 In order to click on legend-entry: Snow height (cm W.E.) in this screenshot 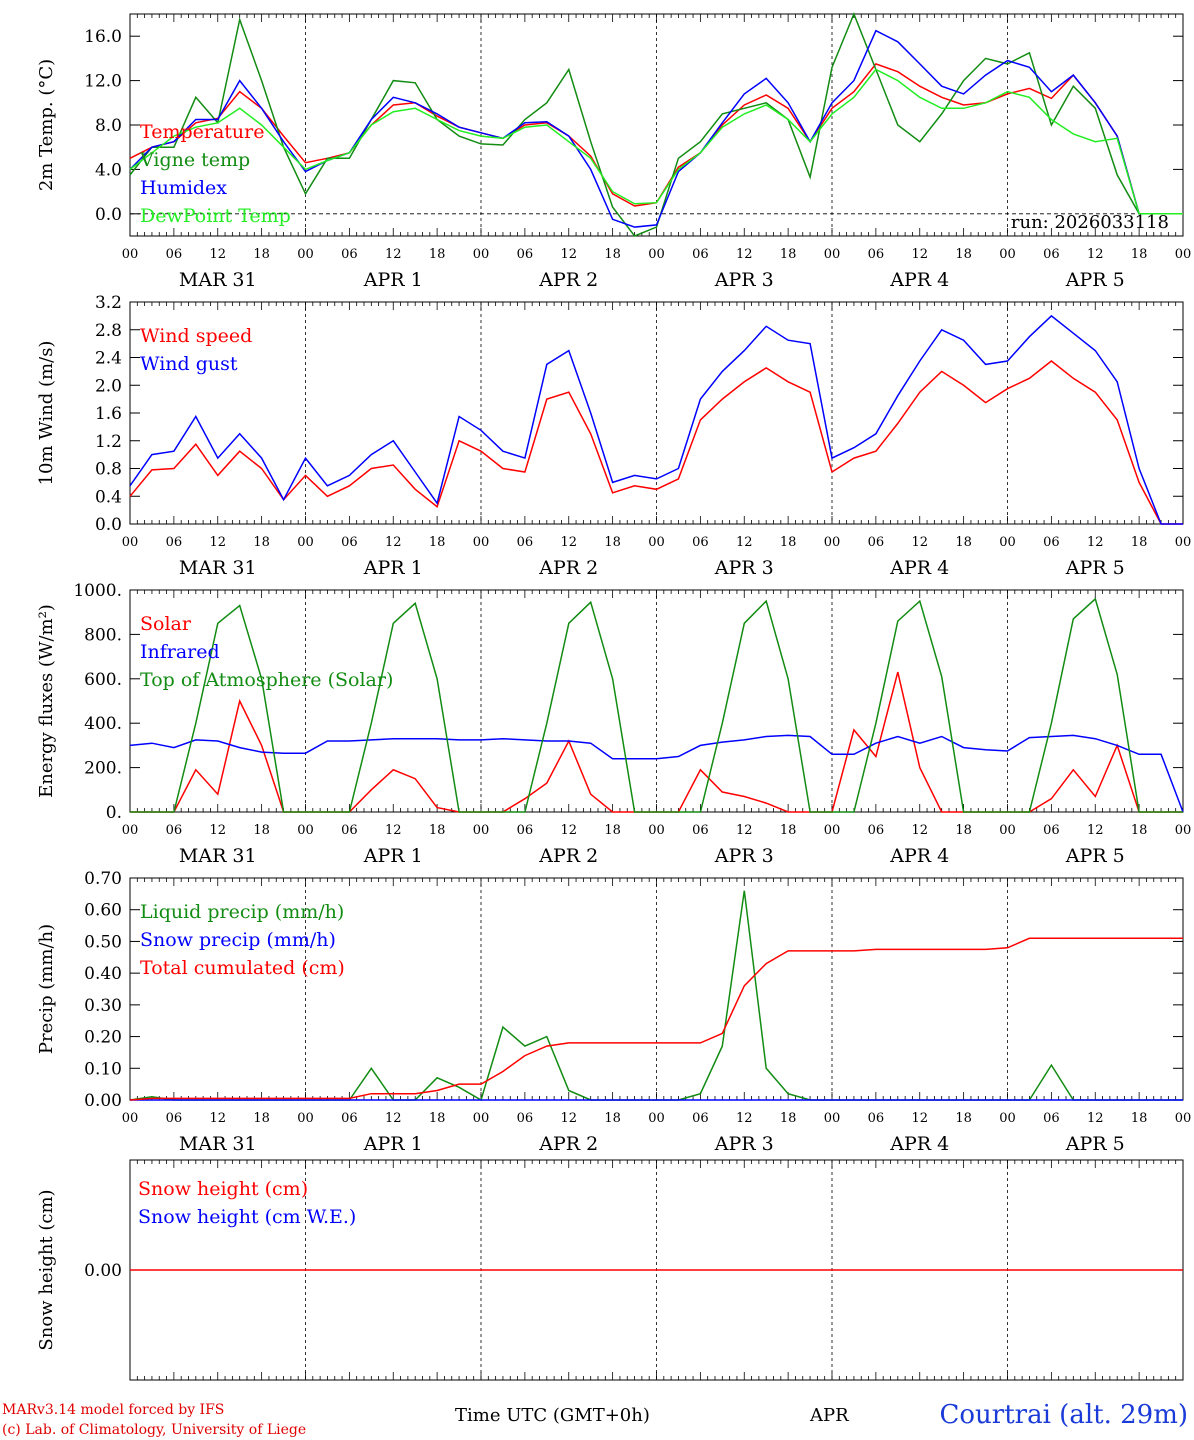, I will do `click(247, 1217)`.